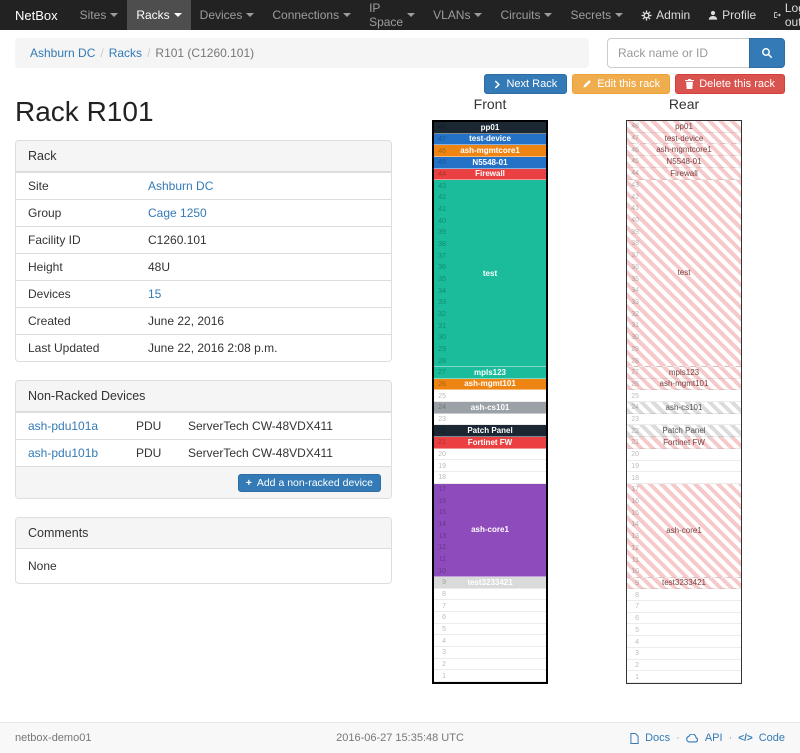 This screenshot has width=800, height=753. What do you see at coordinates (526, 15) in the screenshot?
I see `nav-item-circuits: Circuits` at bounding box center [526, 15].